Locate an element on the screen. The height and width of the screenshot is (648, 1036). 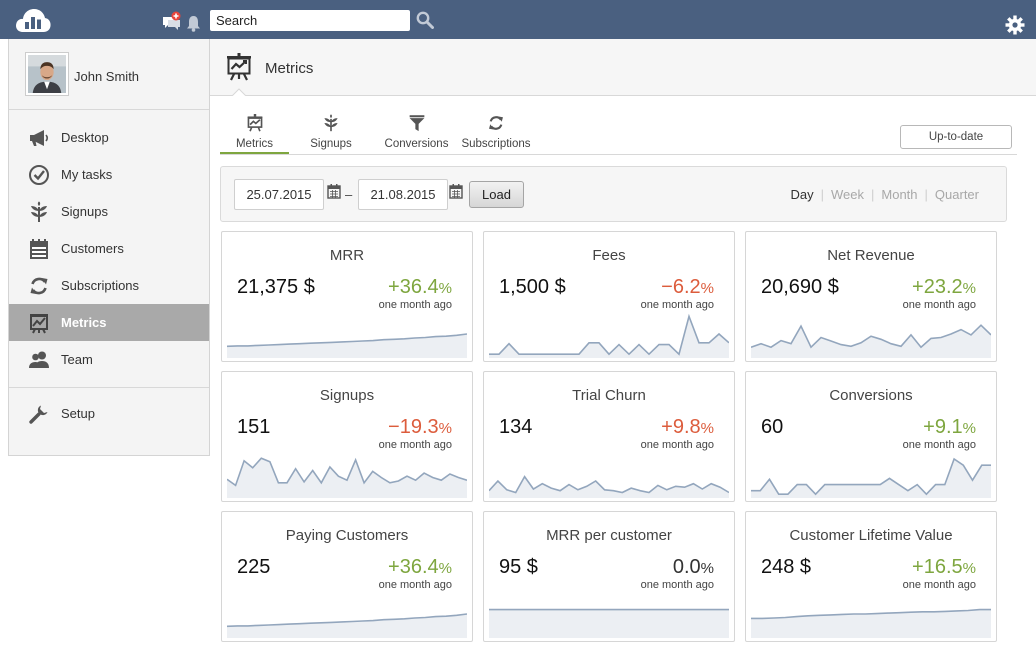
up-to-date-button: Up-to-date is located at coordinates (956, 137).